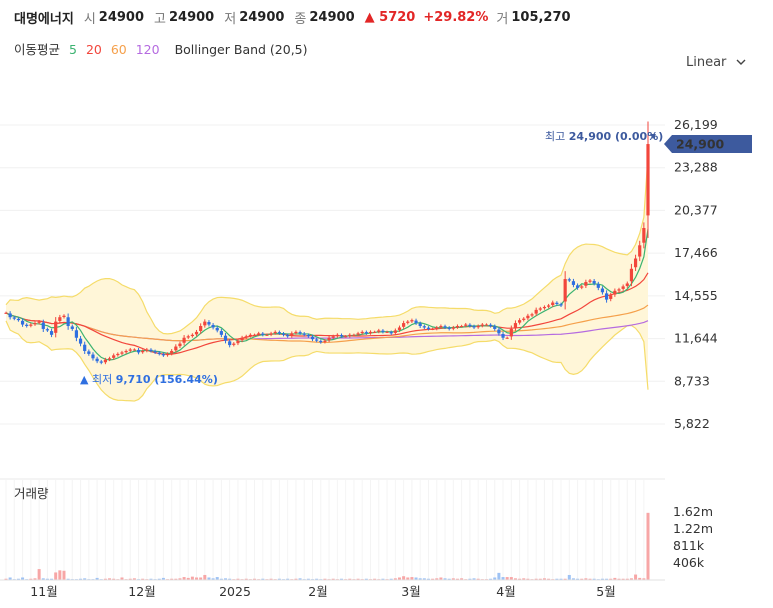 Image resolution: width=773 pixels, height=608 pixels. What do you see at coordinates (241, 49) in the screenshot?
I see `bollinger-label: Bollinger Band (20,5)` at bounding box center [241, 49].